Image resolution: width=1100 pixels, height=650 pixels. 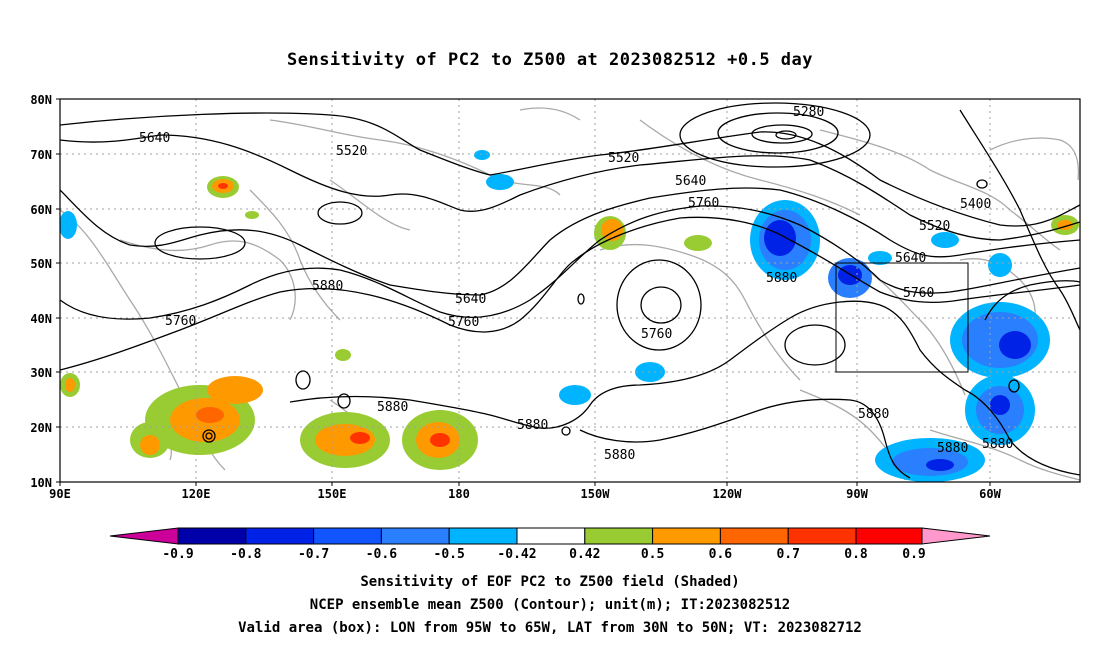 I want to click on colorbar-high-triangle, so click(x=956, y=536).